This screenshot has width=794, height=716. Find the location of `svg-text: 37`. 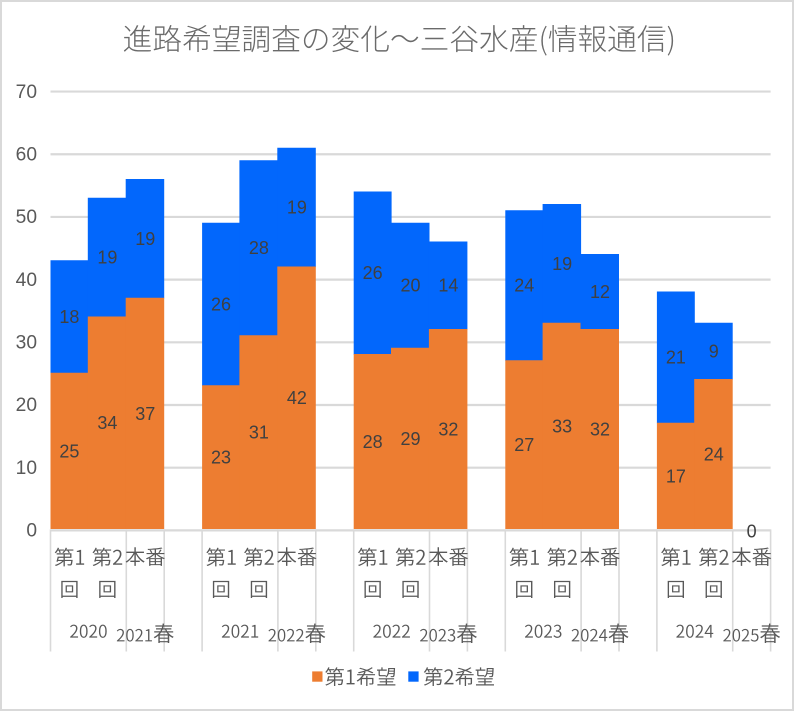

svg-text: 37 is located at coordinates (145, 414).